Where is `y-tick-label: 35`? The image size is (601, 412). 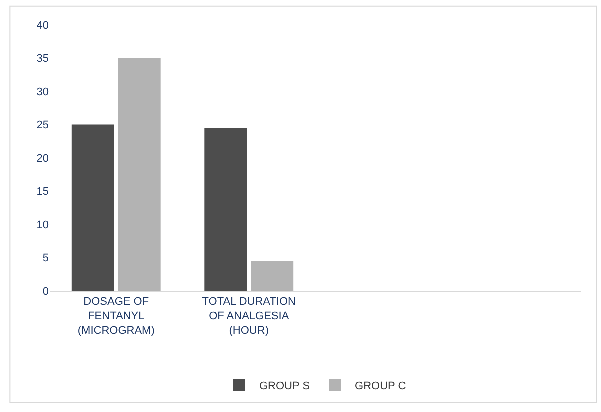 y-tick-label: 35 is located at coordinates (42, 59).